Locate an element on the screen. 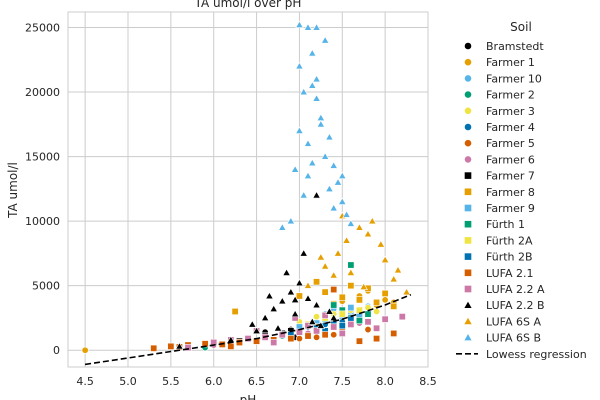  legend-label: LUFA 2.1 is located at coordinates (509, 273).